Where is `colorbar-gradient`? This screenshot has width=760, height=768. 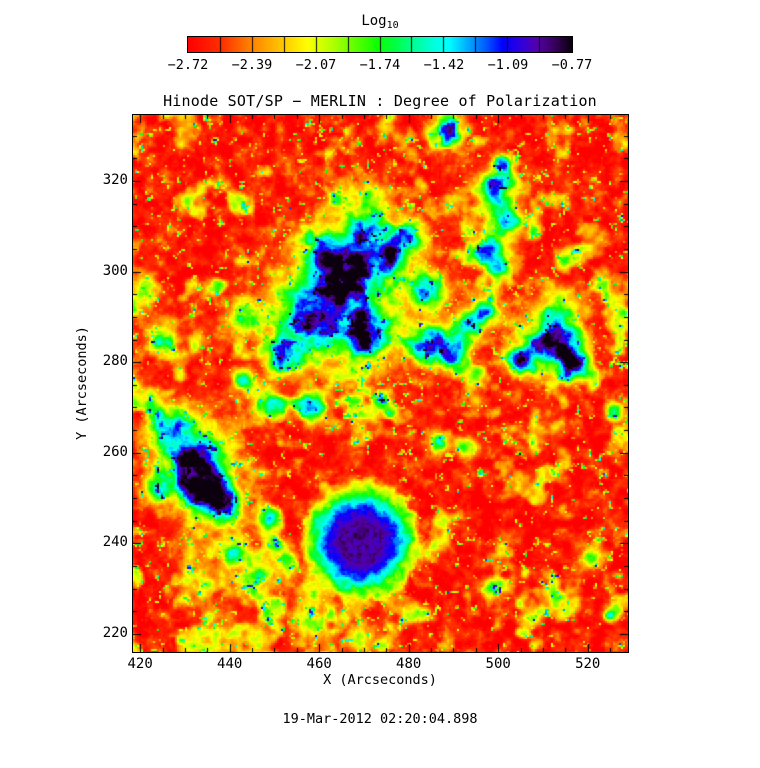
colorbar-gradient is located at coordinates (380, 44).